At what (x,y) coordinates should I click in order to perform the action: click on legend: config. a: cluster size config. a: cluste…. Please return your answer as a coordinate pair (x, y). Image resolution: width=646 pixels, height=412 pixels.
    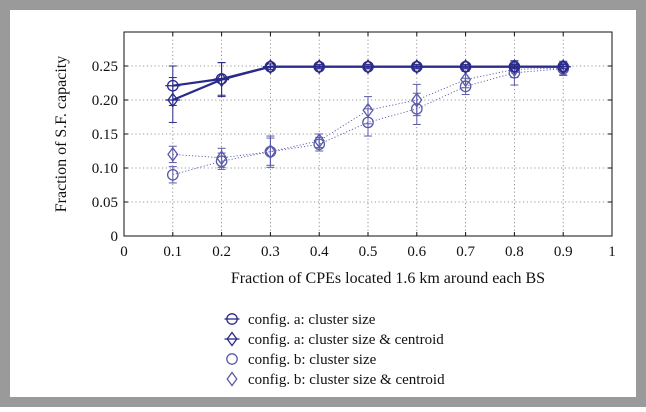
    Looking at the image, I should click on (334, 350).